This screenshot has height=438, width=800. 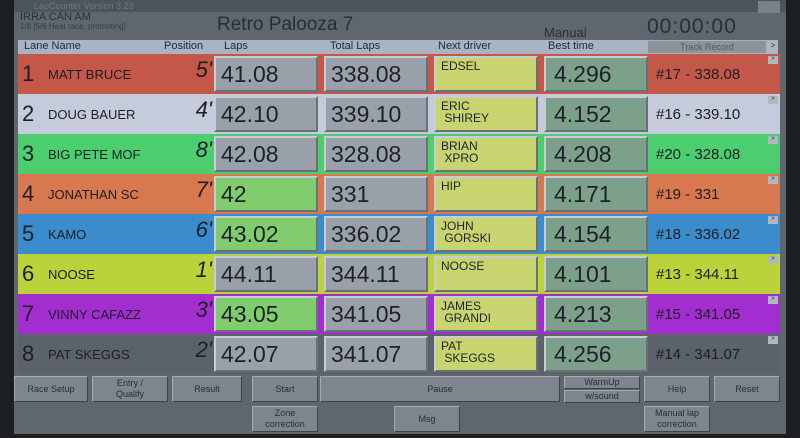 What do you see at coordinates (486, 74) in the screenshot?
I see `next-driver: EDSEL` at bounding box center [486, 74].